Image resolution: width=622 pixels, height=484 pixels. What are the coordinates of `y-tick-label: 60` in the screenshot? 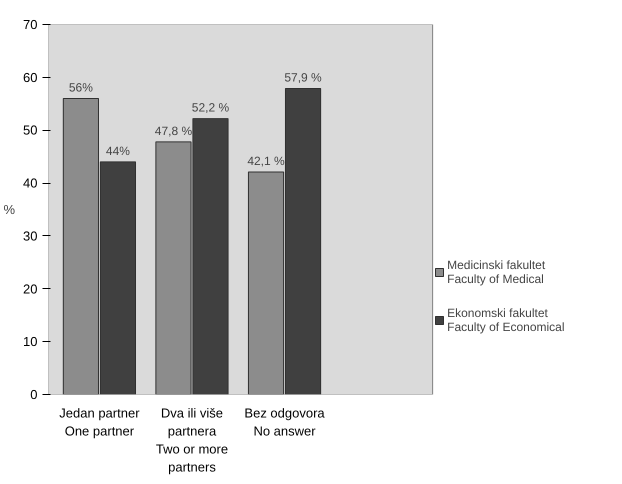 It's located at (30, 77).